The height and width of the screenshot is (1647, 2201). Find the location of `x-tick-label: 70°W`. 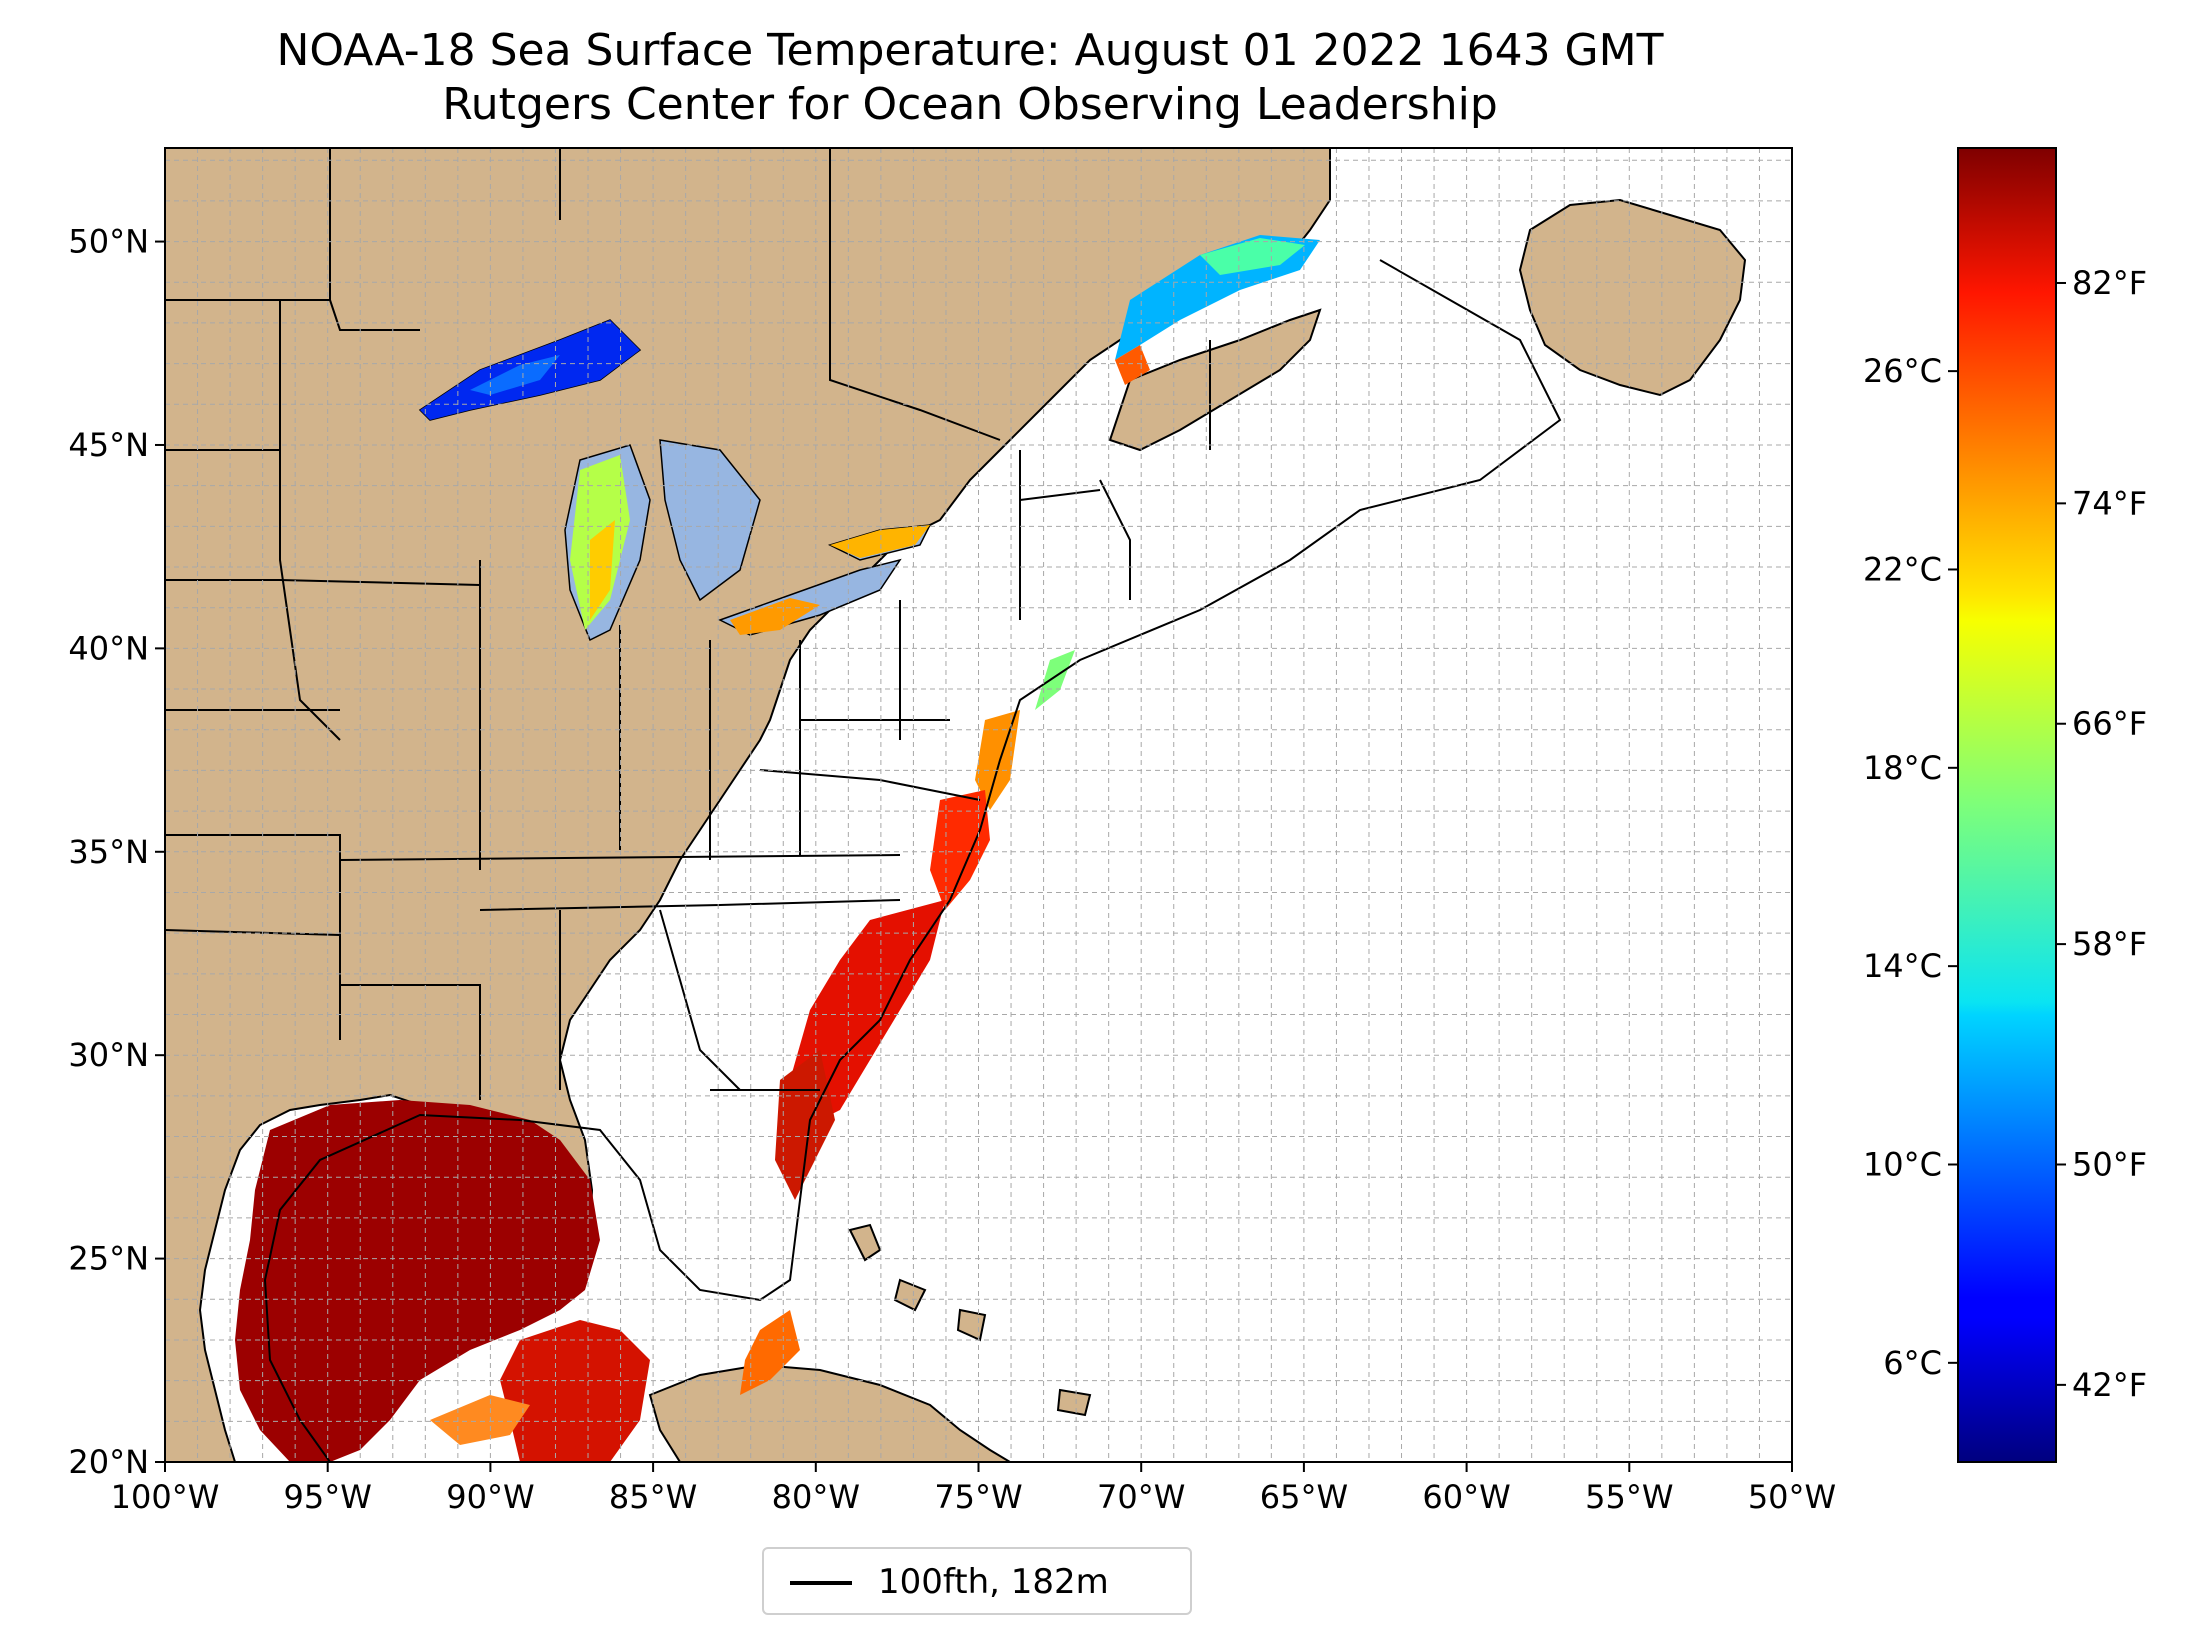

x-tick-label: 70°W is located at coordinates (1141, 1497).